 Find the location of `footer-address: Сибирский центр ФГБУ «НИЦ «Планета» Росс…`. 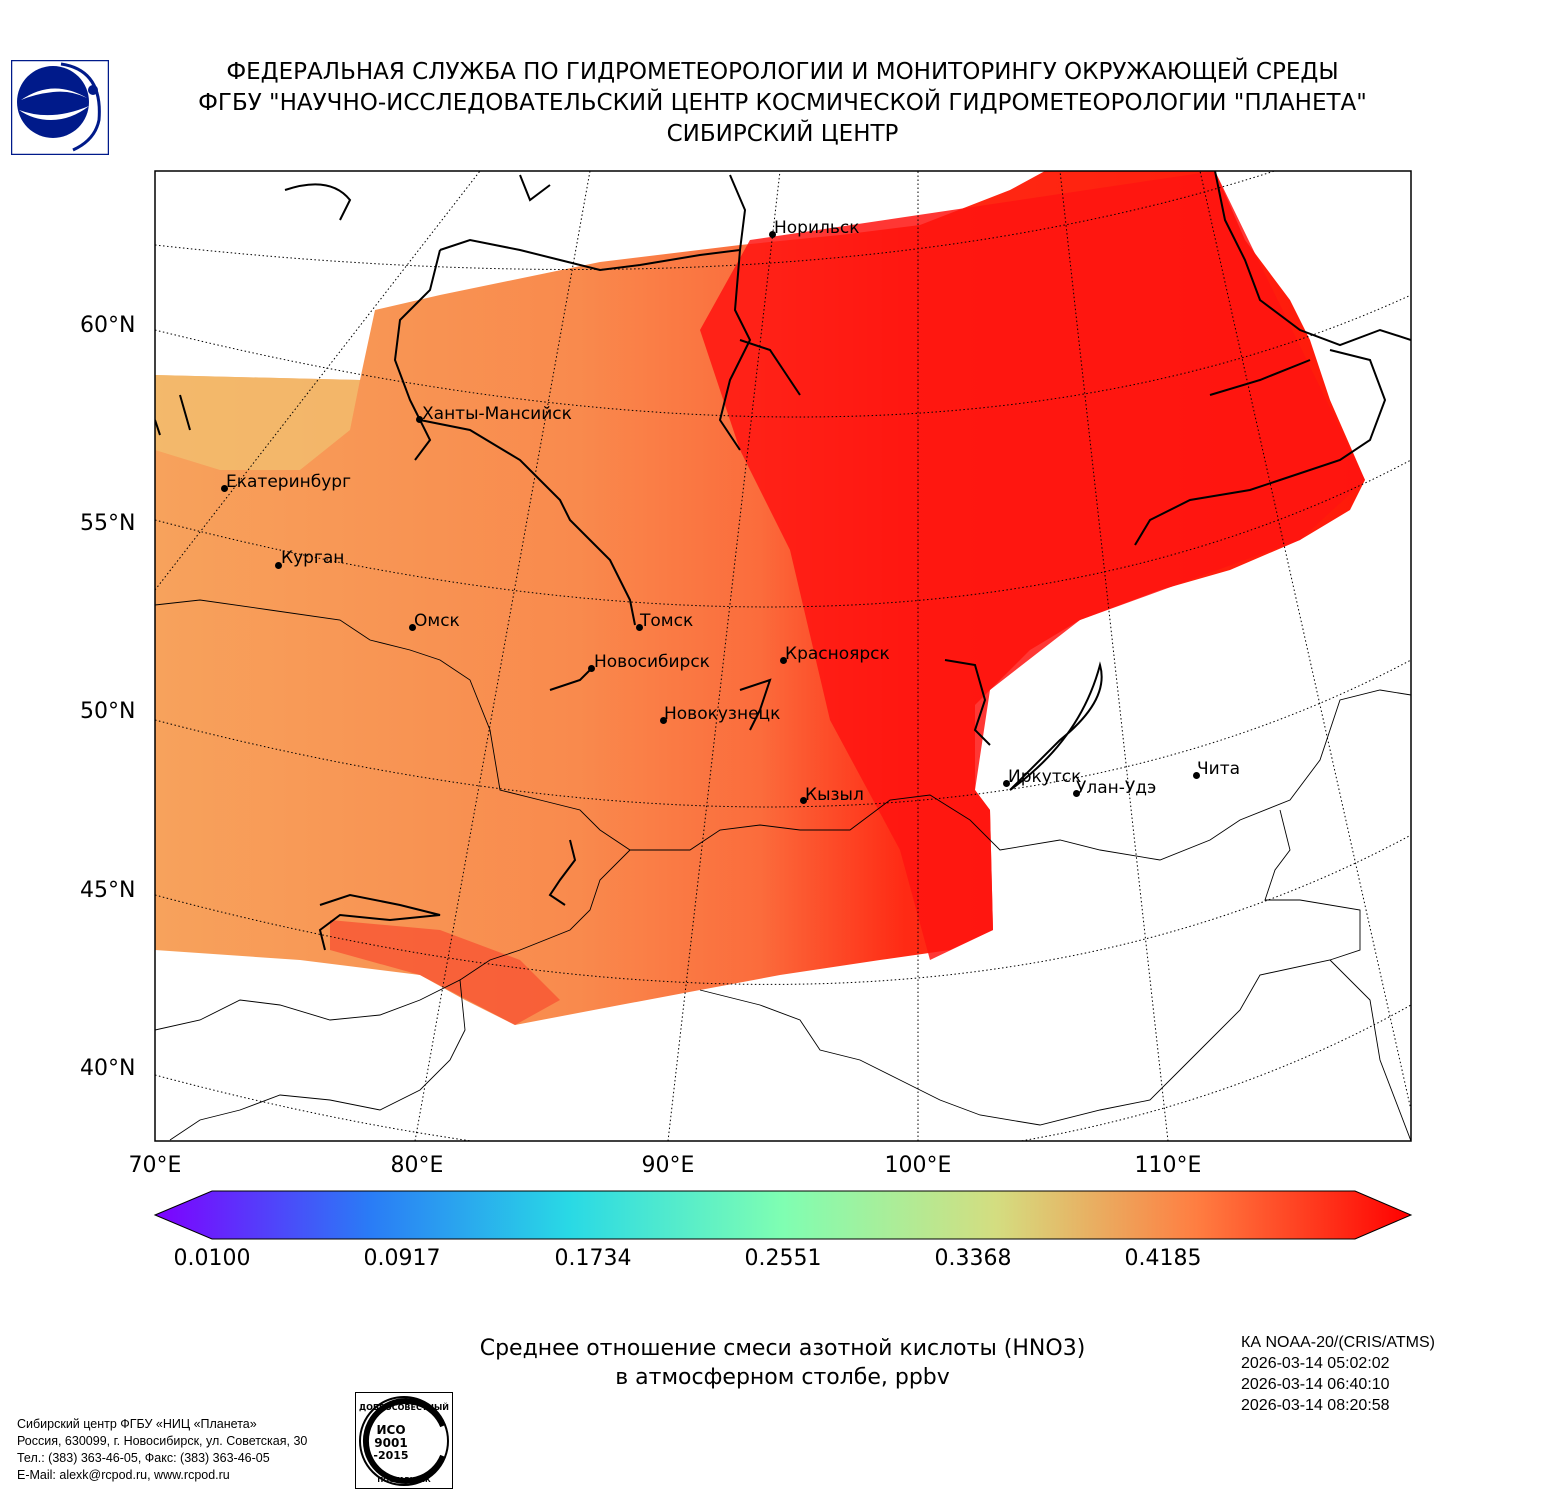

footer-address: Сибирский центр ФГБУ «НИЦ «Планета» Росс… is located at coordinates (162, 1450).